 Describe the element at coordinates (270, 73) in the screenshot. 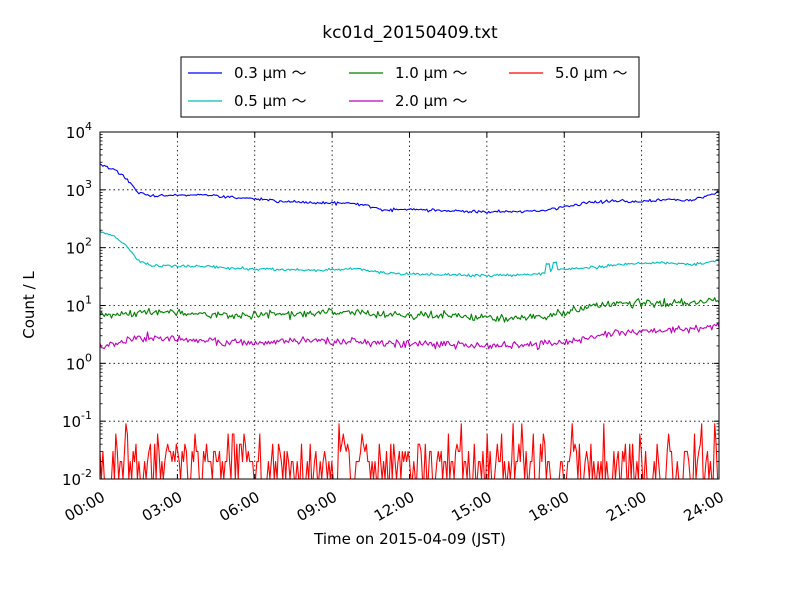

I see `legend-label-1: 0.3 μm ～` at that location.